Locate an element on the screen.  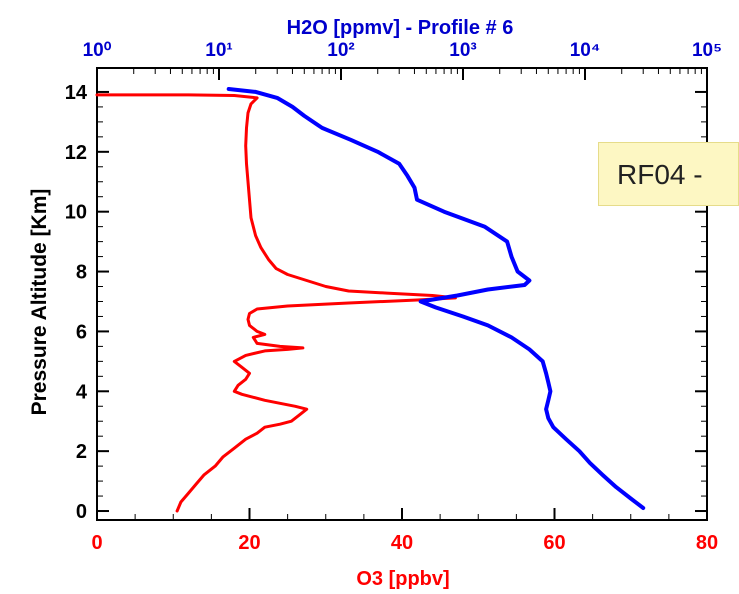
x-top-tick-label: 10¹ is located at coordinates (218, 50).